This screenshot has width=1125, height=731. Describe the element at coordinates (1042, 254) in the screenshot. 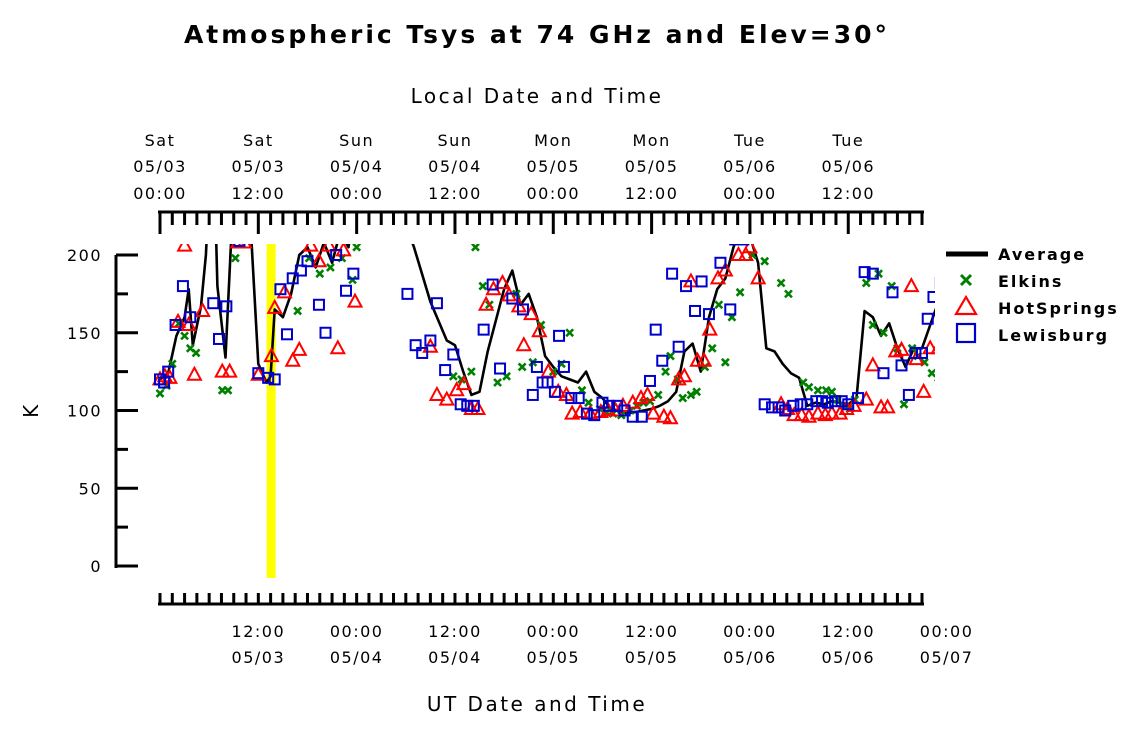

I see `legend-label: Average` at that location.